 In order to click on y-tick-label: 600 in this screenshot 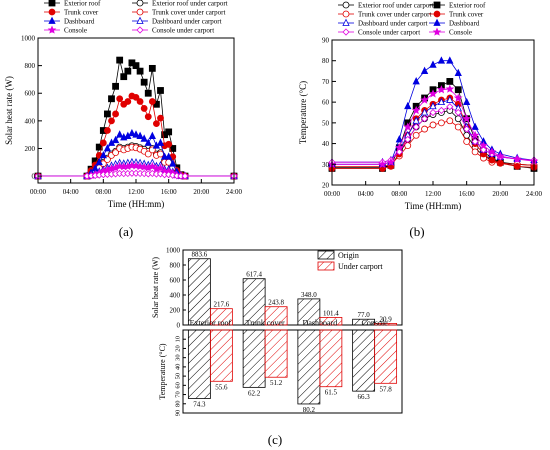, I will do `click(30, 94)`.